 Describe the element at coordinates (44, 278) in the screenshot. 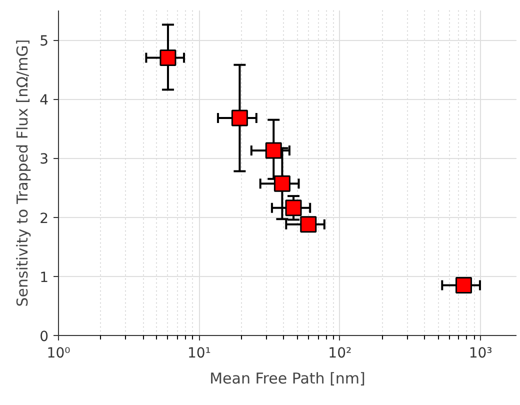

I see `y-tick-label: 1` at that location.